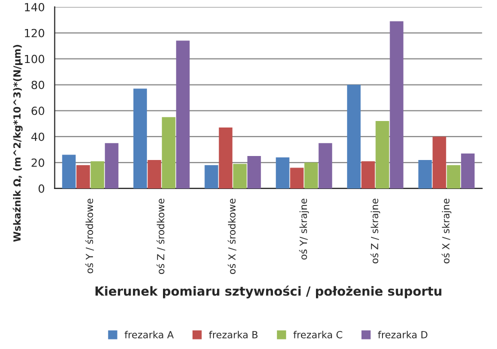  What do you see at coordinates (34, 7) in the screenshot?
I see `y-tick-label: 140` at bounding box center [34, 7].